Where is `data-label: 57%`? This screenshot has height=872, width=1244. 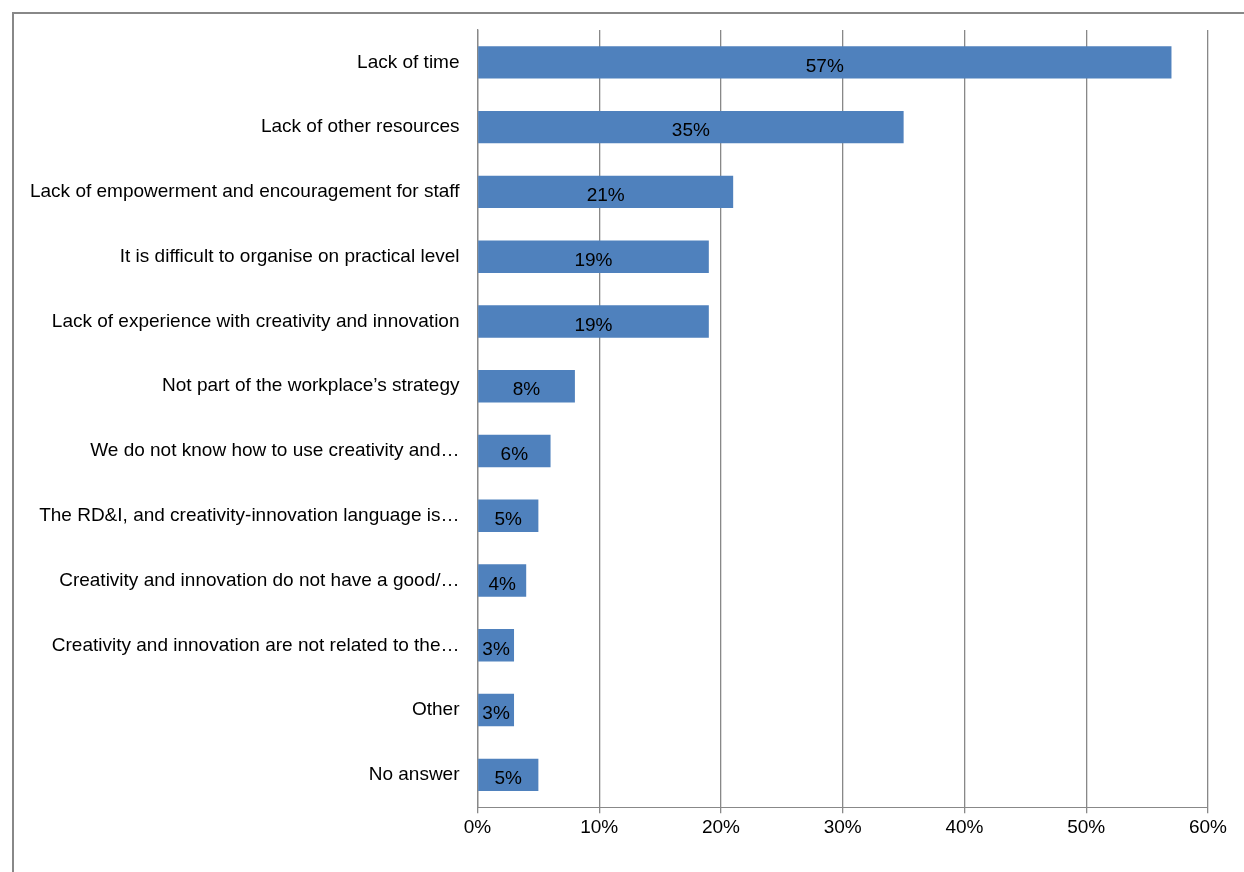
data-label: 57% is located at coordinates (824, 65).